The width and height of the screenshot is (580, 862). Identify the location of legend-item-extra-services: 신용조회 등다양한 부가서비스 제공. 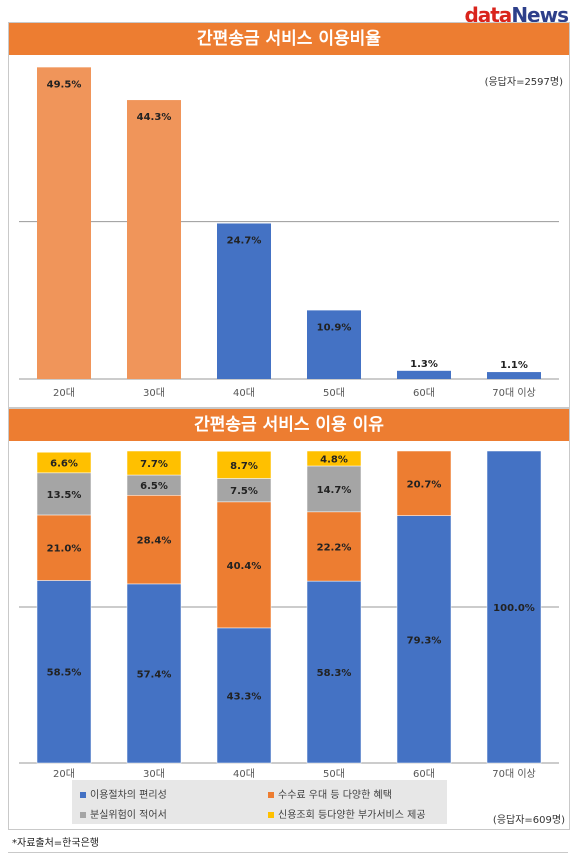
(347, 813).